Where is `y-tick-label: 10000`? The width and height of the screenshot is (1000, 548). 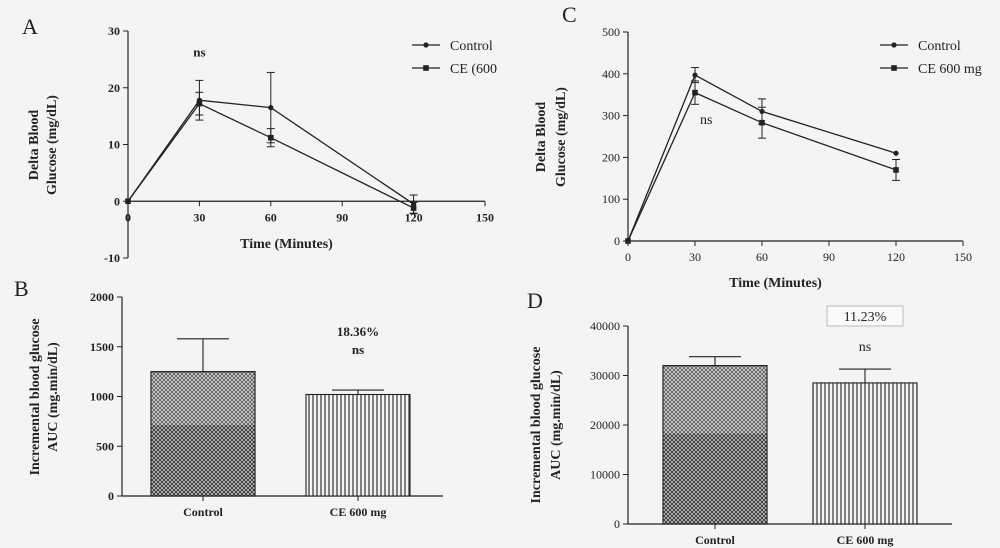
y-tick-label: 10000 is located at coordinates (605, 475).